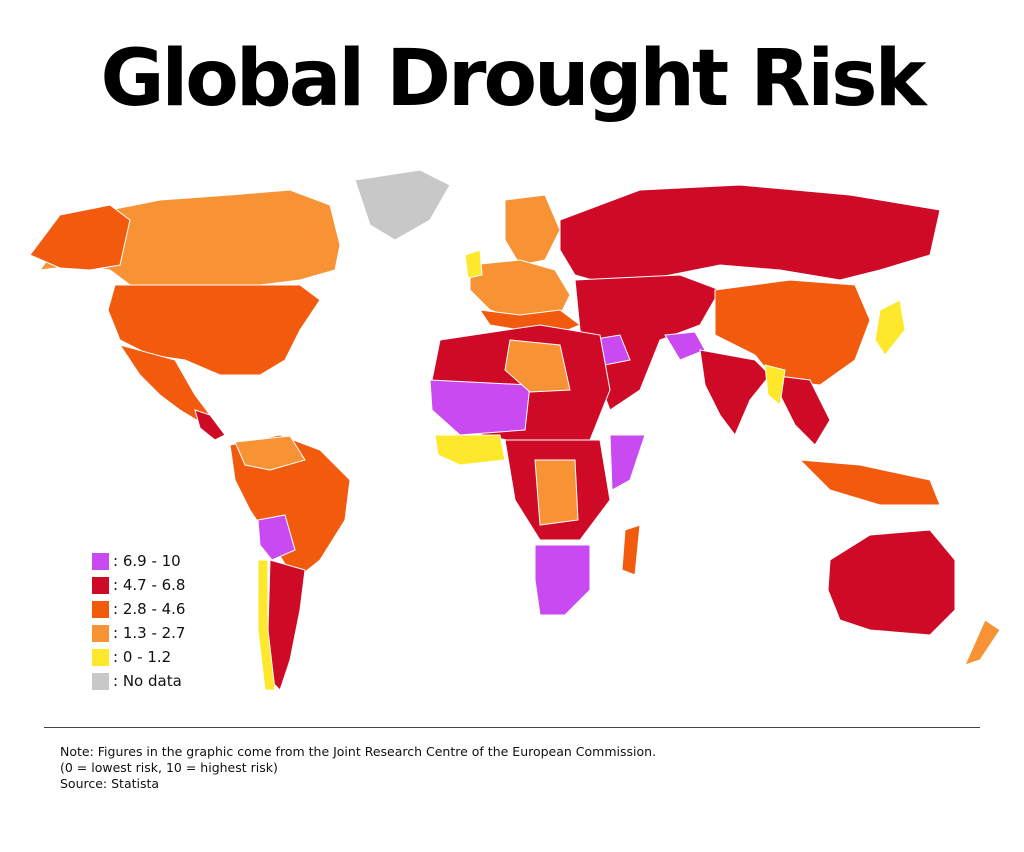 The height and width of the screenshot is (852, 1024). Describe the element at coordinates (775, 385) in the screenshot. I see `region-myanmar` at that location.